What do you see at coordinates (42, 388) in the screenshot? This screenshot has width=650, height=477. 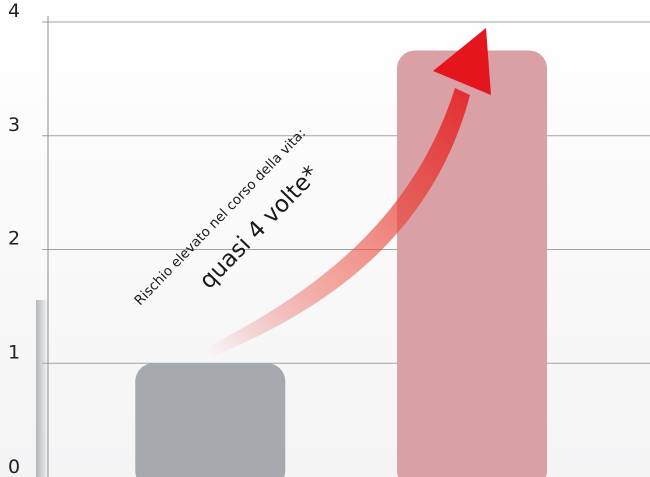 I see `left-edge-shadow` at bounding box center [42, 388].